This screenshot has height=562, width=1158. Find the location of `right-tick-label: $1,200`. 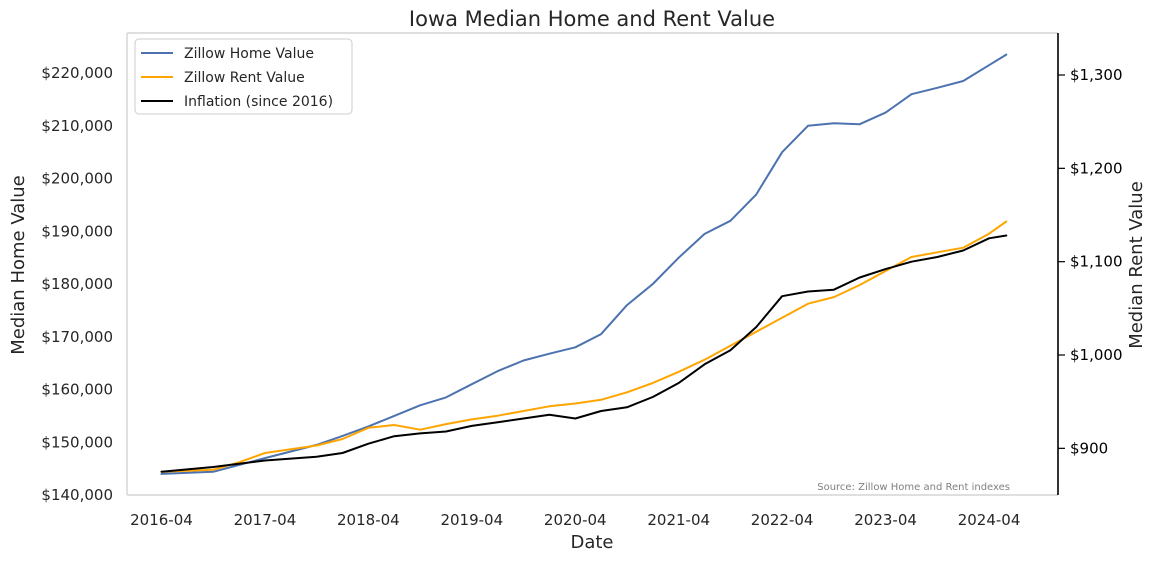

right-tick-label: $1,200 is located at coordinates (1096, 168).